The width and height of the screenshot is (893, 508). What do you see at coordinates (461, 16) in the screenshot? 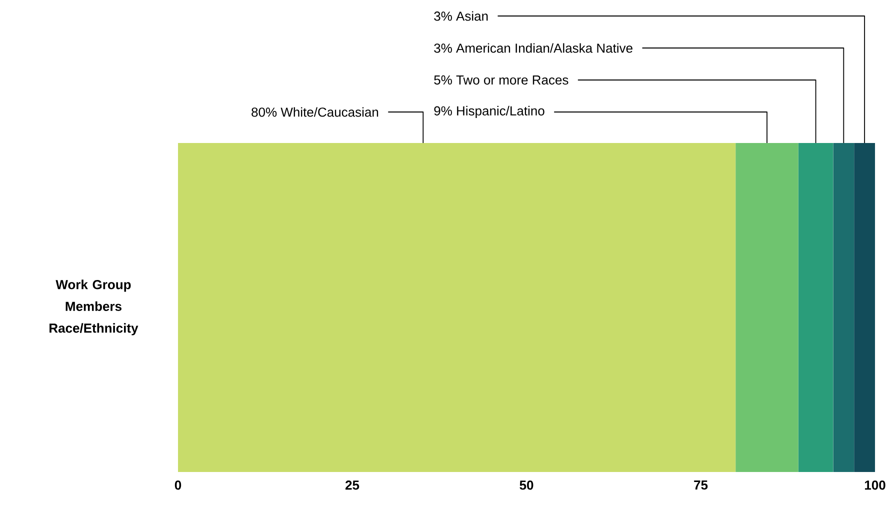
I see `text: 3% Asian` at bounding box center [461, 16].